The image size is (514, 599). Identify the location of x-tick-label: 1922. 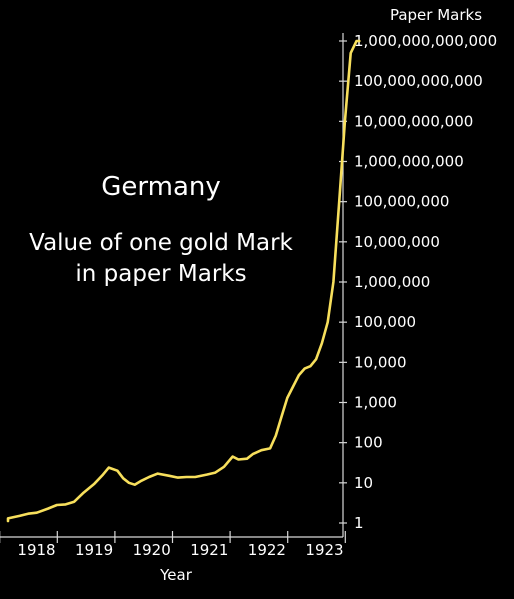
(267, 550).